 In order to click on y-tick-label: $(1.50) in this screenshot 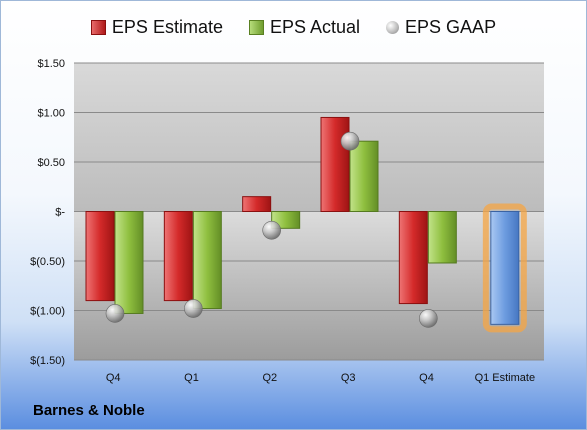, I will do `click(47, 361)`.